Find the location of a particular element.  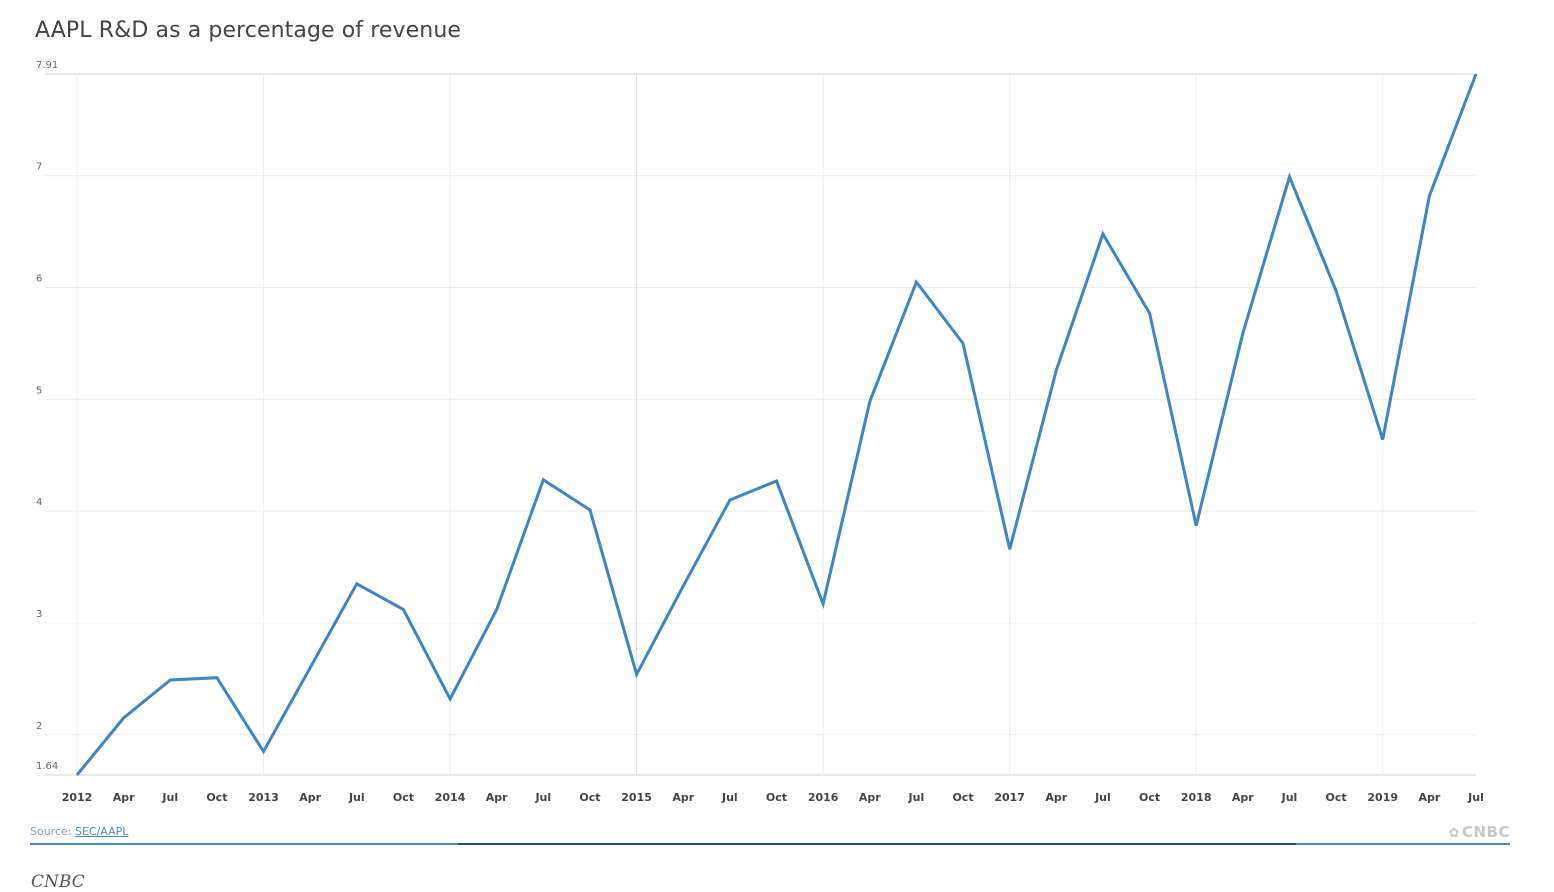

y-axis: 1.64 2 3 4 5 6 7 7.91 is located at coordinates (47, 416).